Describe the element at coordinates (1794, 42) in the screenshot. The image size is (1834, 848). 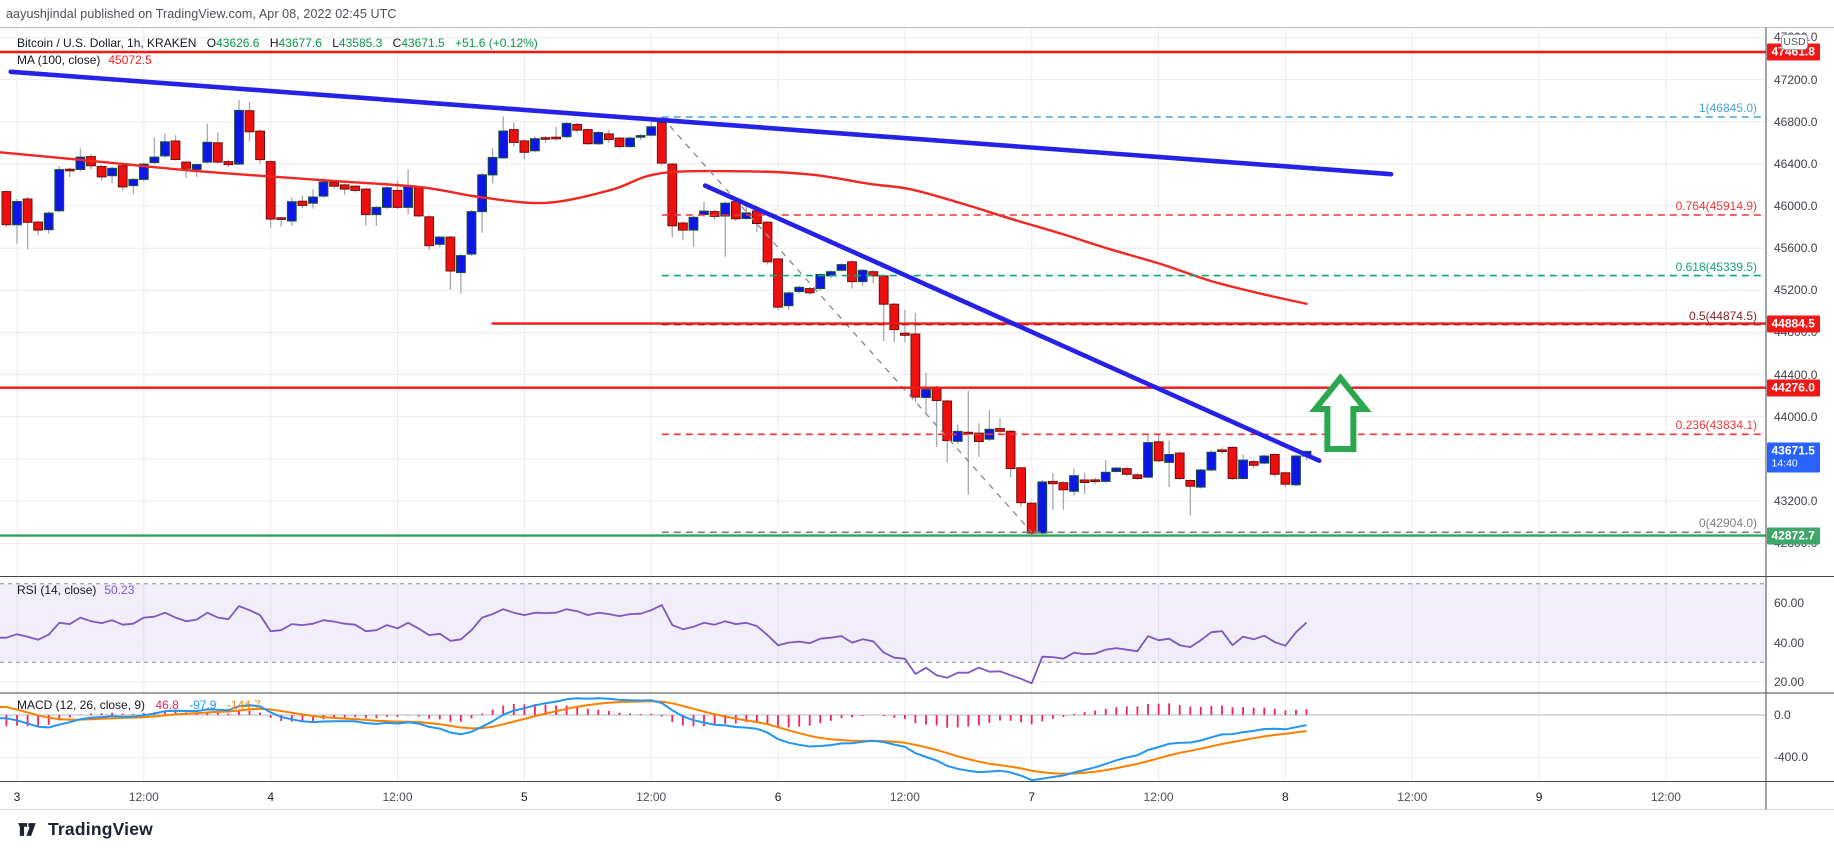
I see `currency-badge: USD` at that location.